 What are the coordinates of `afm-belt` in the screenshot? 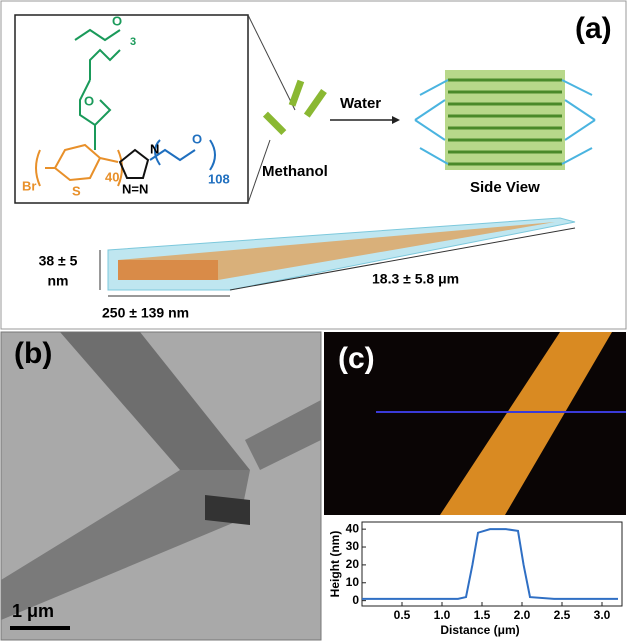 It's located at (526, 423).